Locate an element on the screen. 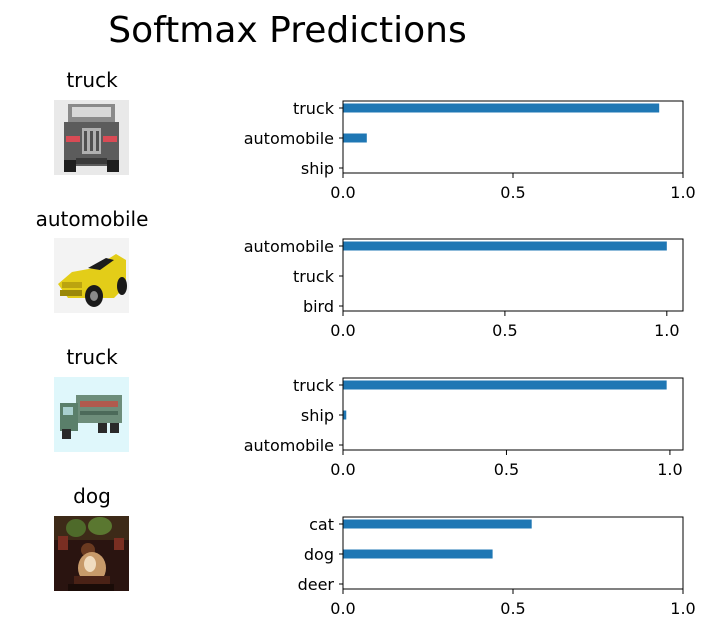 Image resolution: width=711 pixels, height=639 pixels. ytick-label-4-1: cat is located at coordinates (321, 524).